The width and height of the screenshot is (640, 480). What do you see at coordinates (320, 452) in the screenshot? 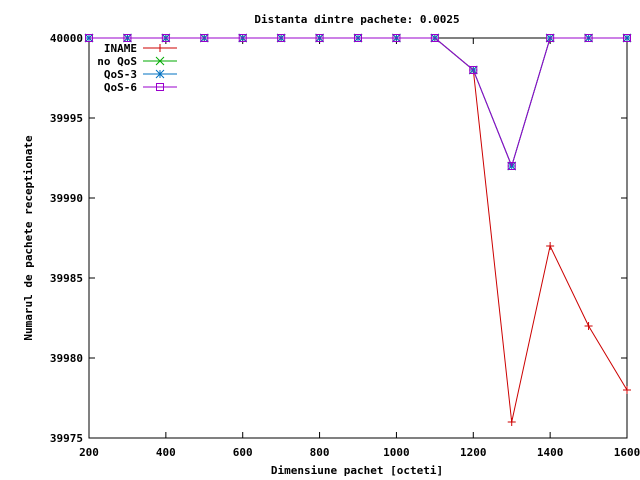
I see `x-tick-label: 800` at bounding box center [320, 452].